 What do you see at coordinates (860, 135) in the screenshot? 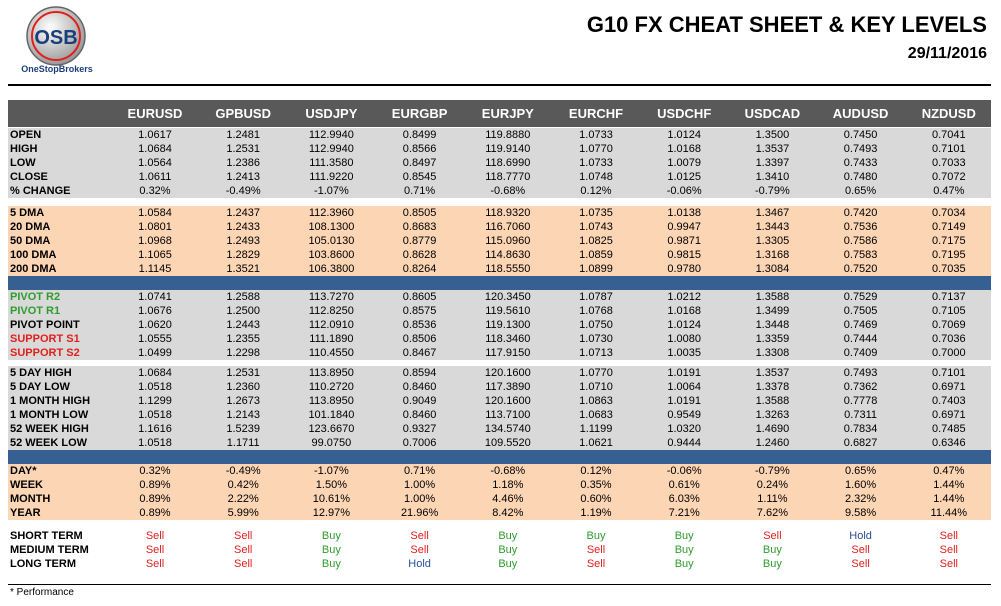
I see `value: 0.7450` at bounding box center [860, 135].